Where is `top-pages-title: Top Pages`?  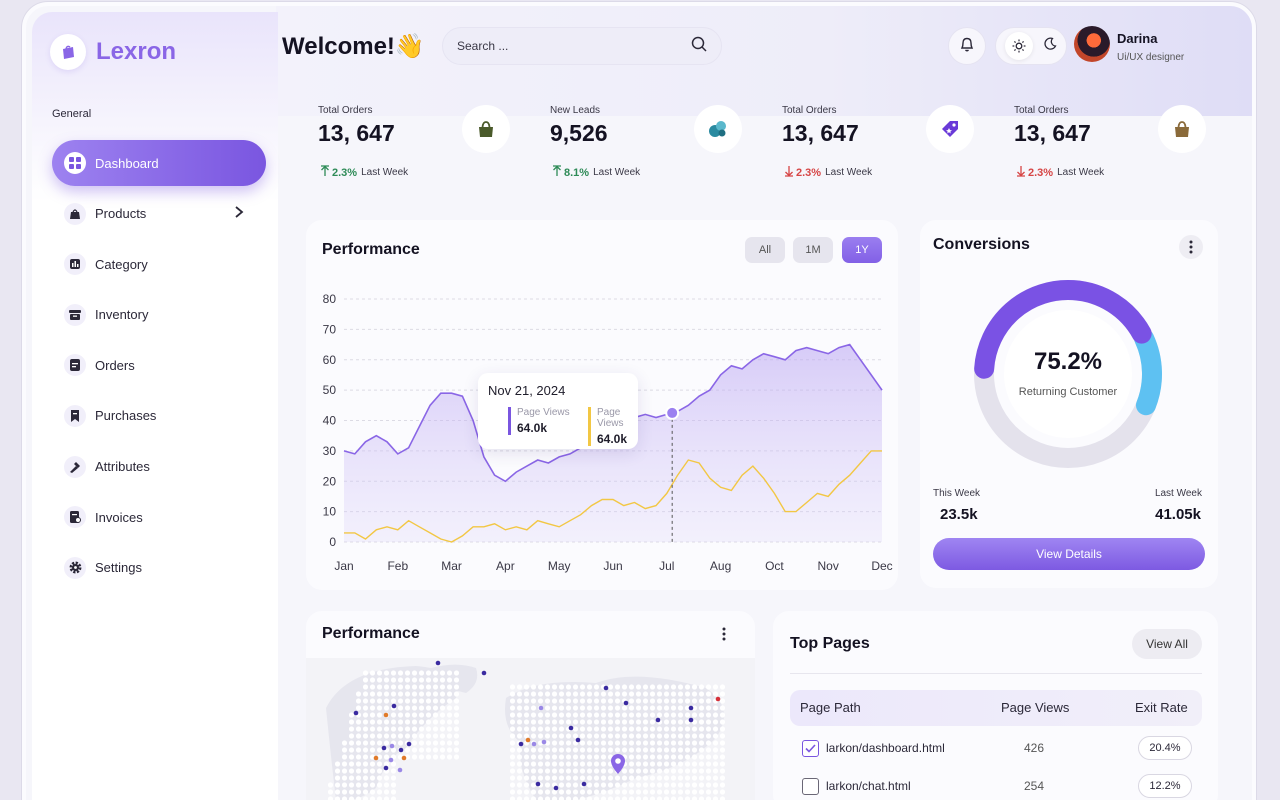 top-pages-title: Top Pages is located at coordinates (830, 643).